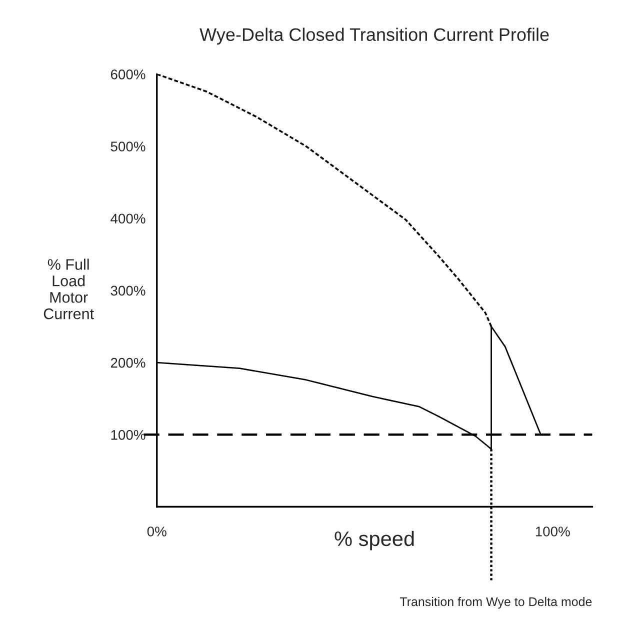 This screenshot has width=630, height=618. I want to click on y-tick-label: 400%, so click(128, 219).